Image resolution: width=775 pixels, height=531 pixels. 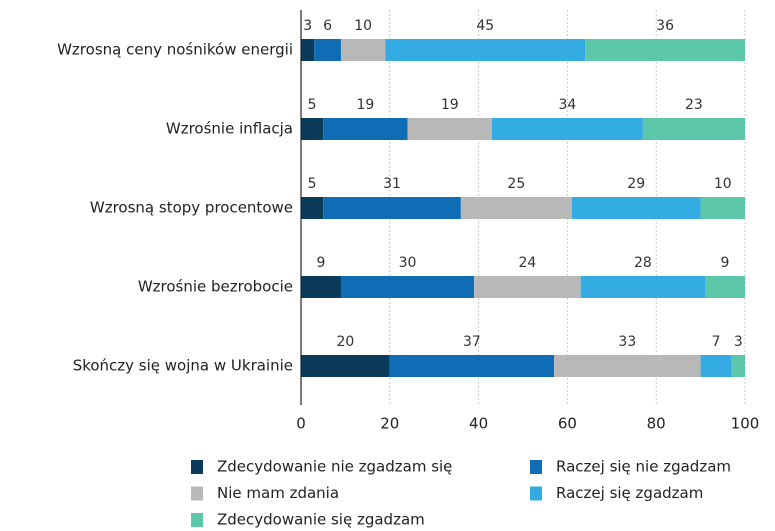 What do you see at coordinates (321, 520) in the screenshot?
I see `legend-label: Zdecydowanie się zgadzam` at bounding box center [321, 520].